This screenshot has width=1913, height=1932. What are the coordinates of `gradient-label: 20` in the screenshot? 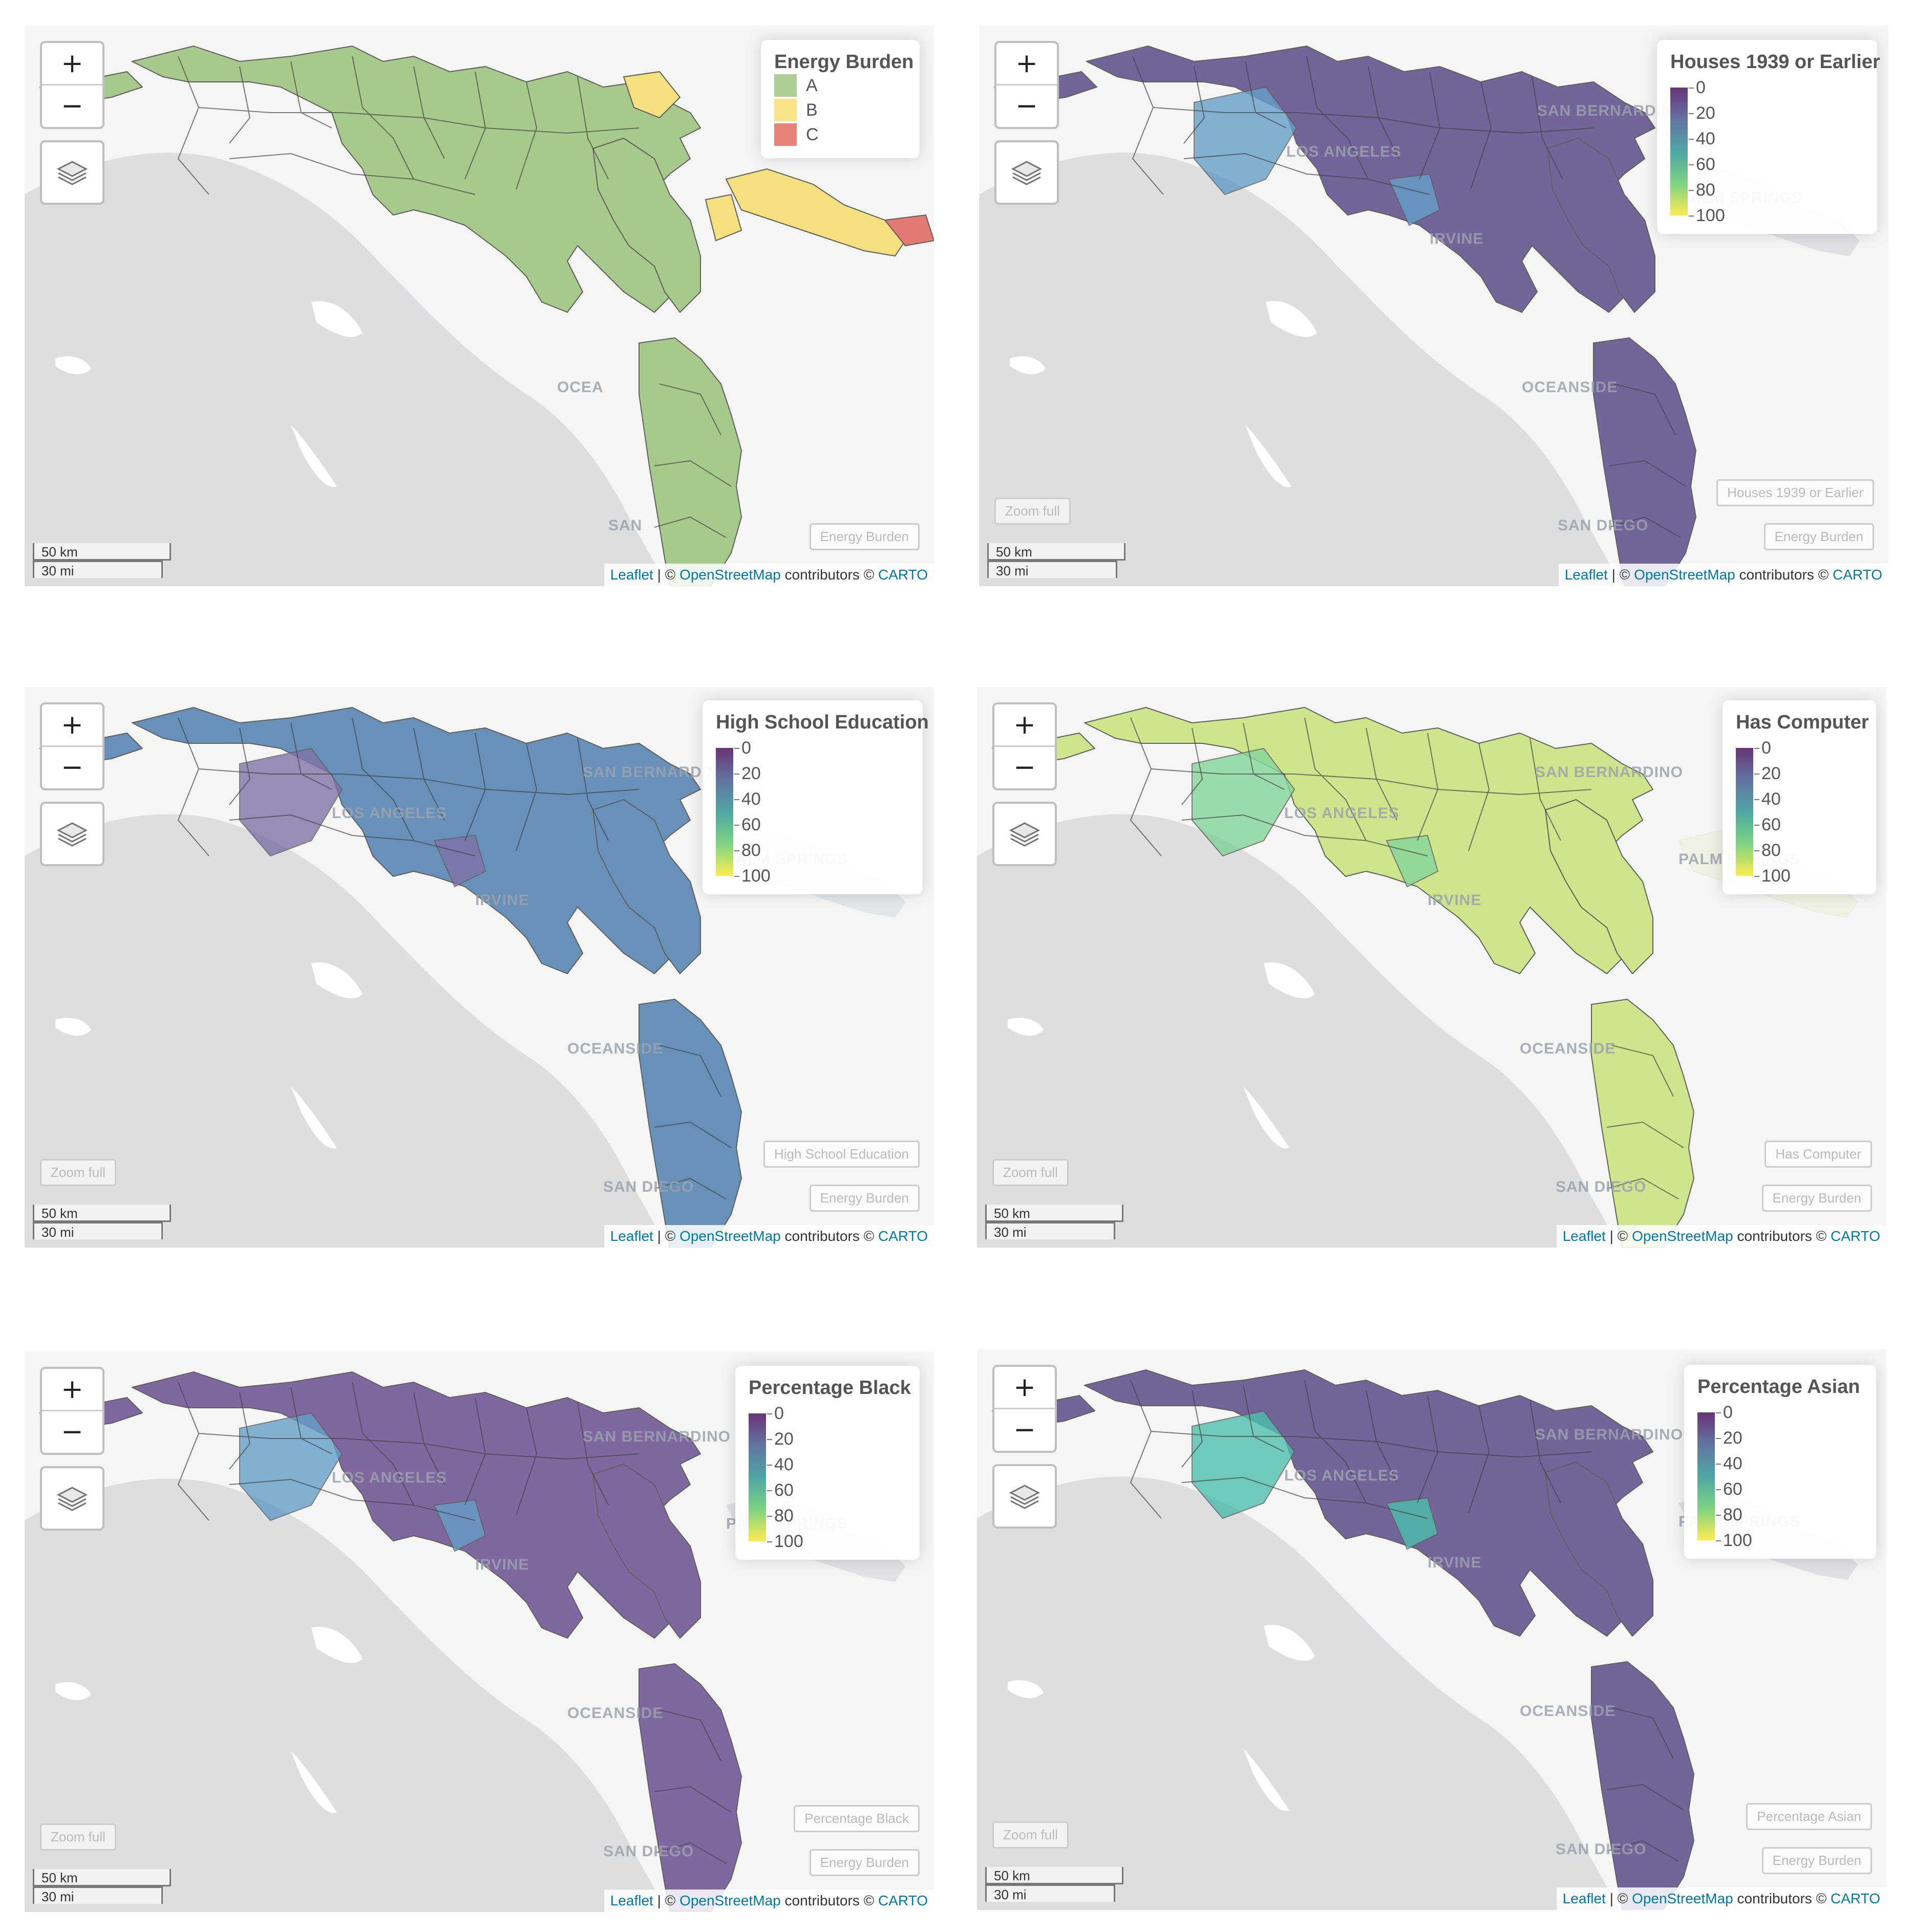 It's located at (751, 773).